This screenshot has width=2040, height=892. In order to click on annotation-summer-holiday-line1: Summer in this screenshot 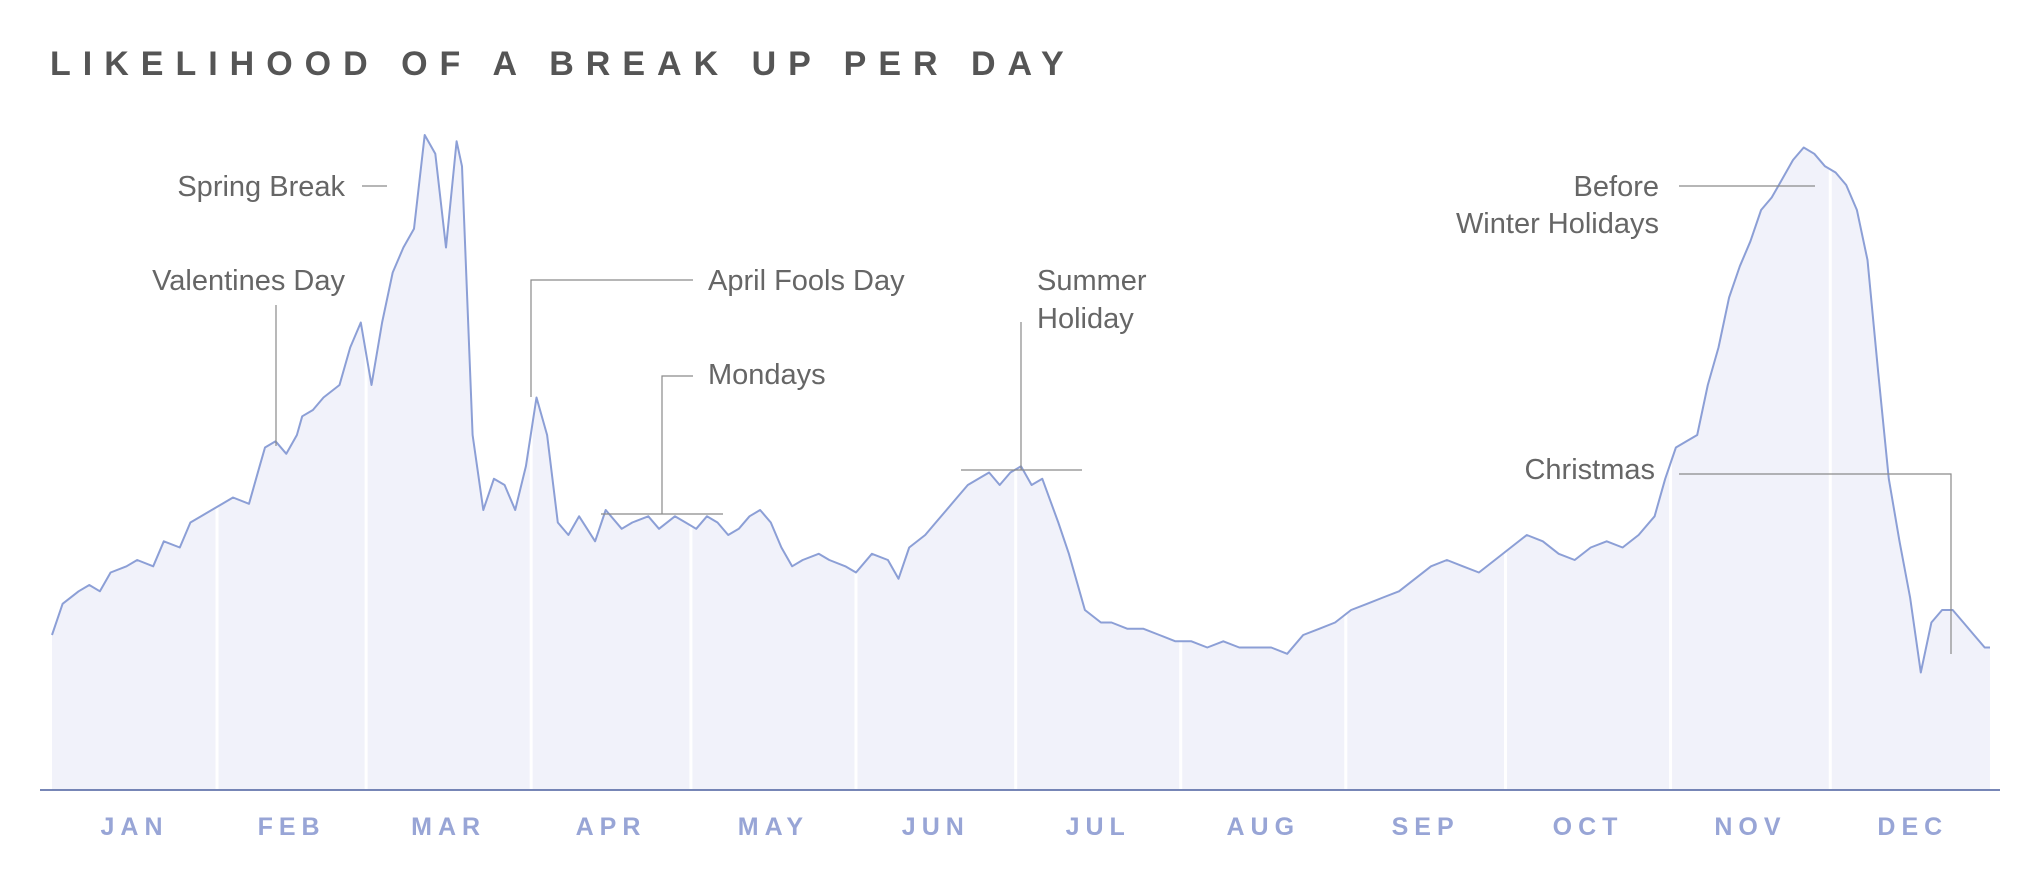, I will do `click(1092, 281)`.